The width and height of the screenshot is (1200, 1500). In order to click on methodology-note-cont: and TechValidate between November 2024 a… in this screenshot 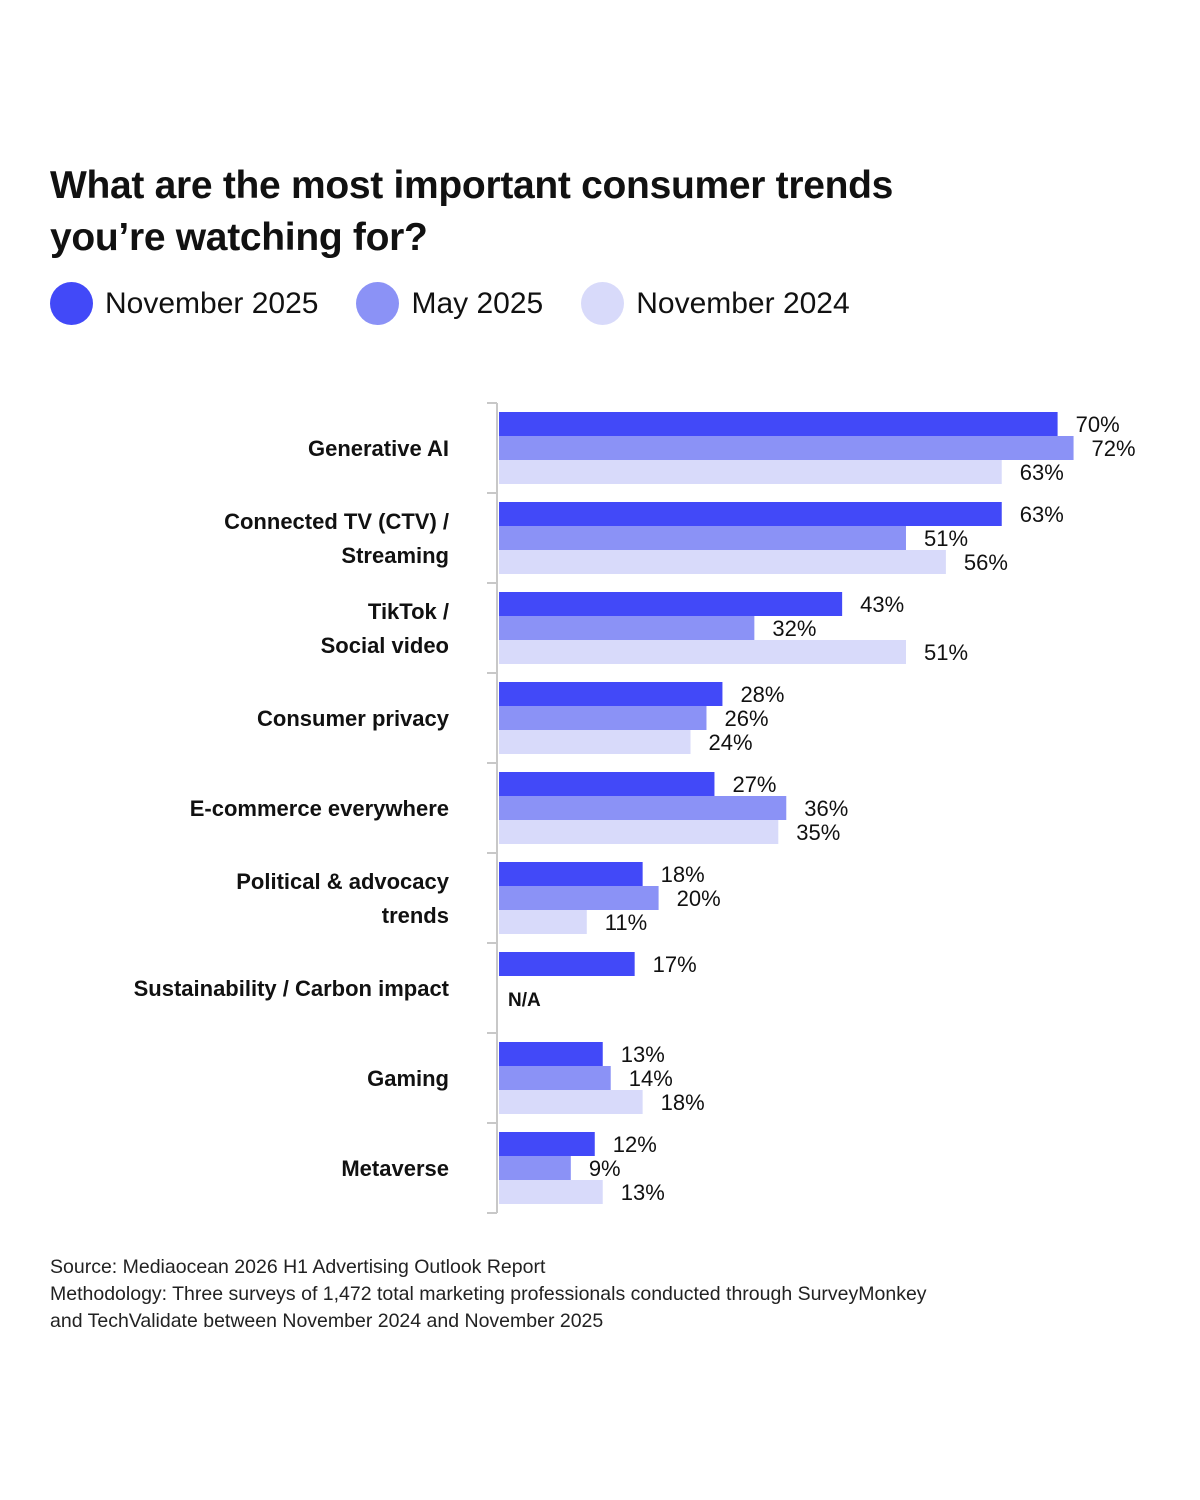, I will do `click(327, 1321)`.